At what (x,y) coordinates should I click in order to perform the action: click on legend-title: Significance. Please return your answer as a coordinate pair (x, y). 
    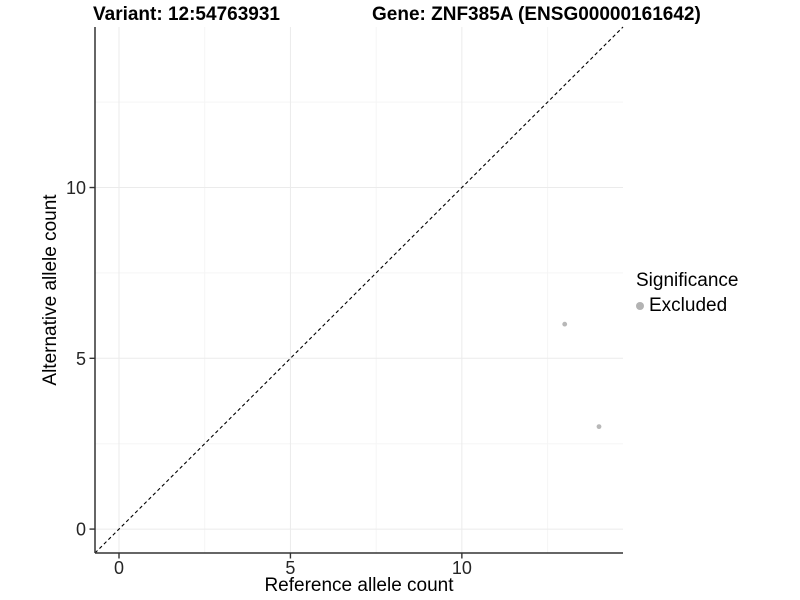
    Looking at the image, I should click on (687, 280).